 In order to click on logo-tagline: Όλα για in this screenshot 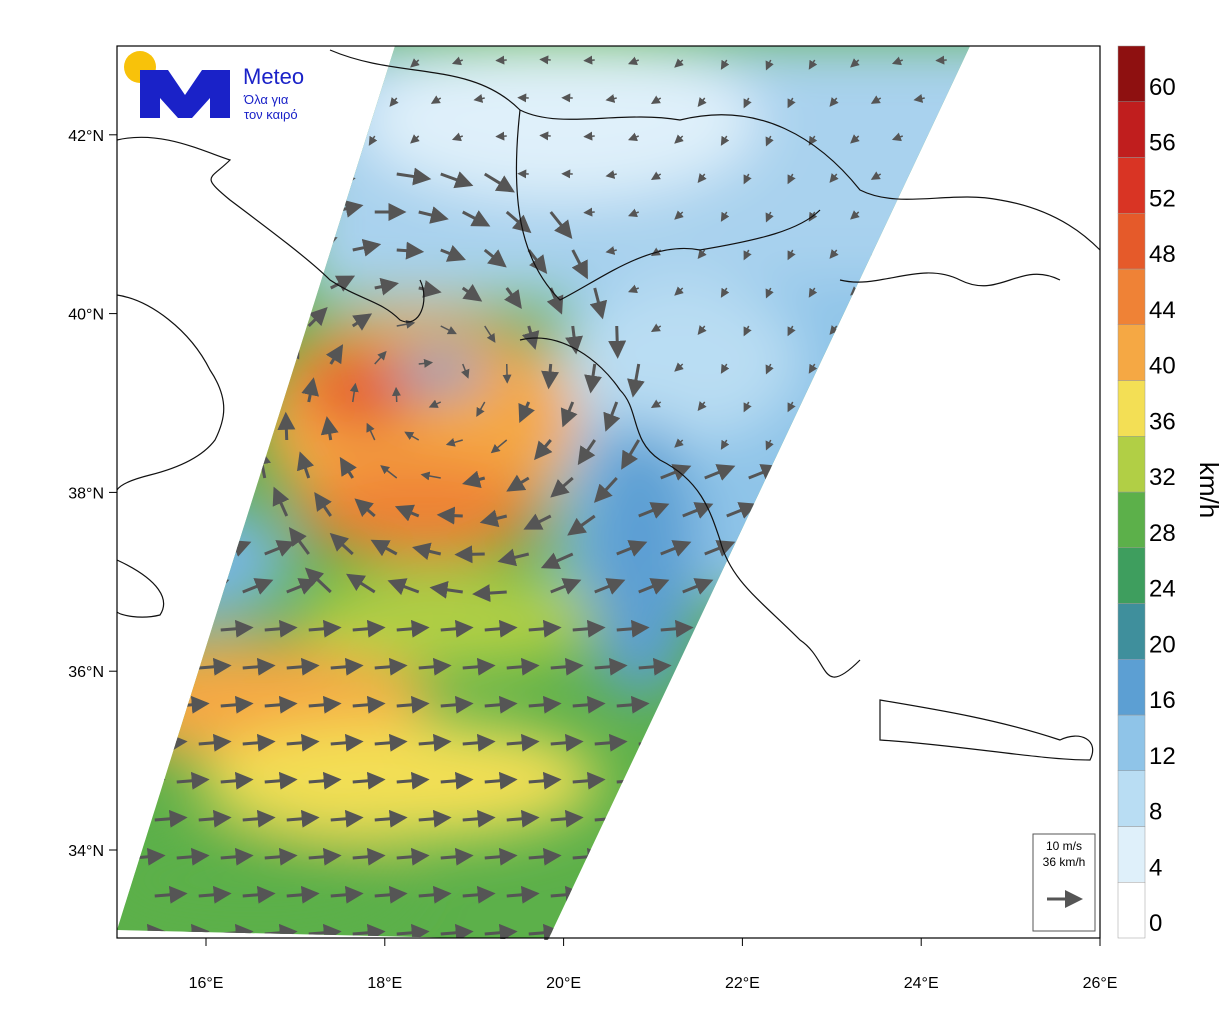, I will do `click(266, 99)`.